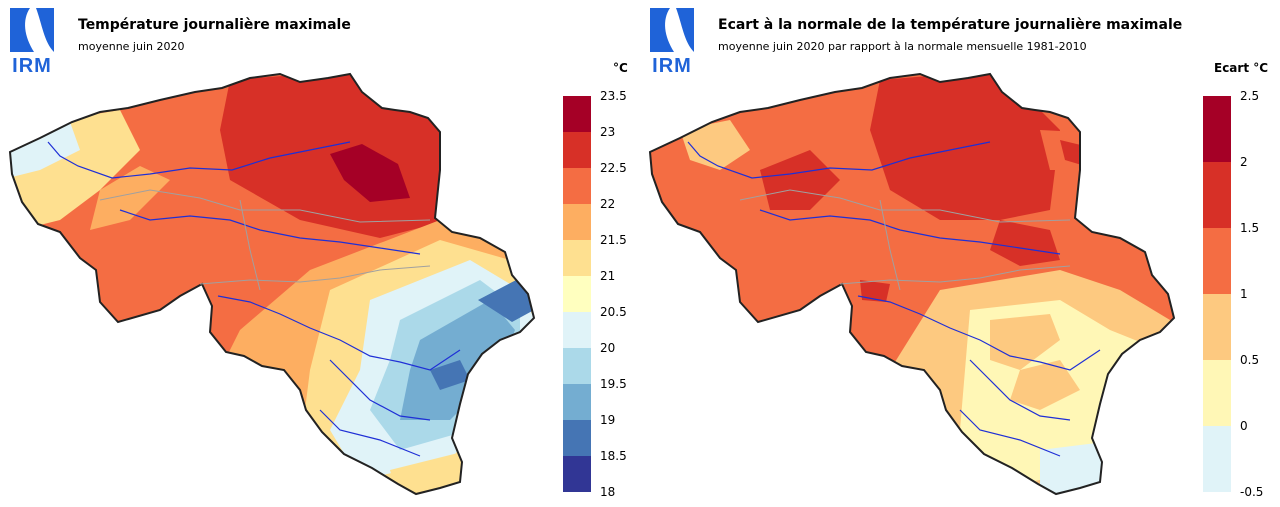 This screenshot has width=1280, height=507. I want to click on legend-tick: 21, so click(608, 276).